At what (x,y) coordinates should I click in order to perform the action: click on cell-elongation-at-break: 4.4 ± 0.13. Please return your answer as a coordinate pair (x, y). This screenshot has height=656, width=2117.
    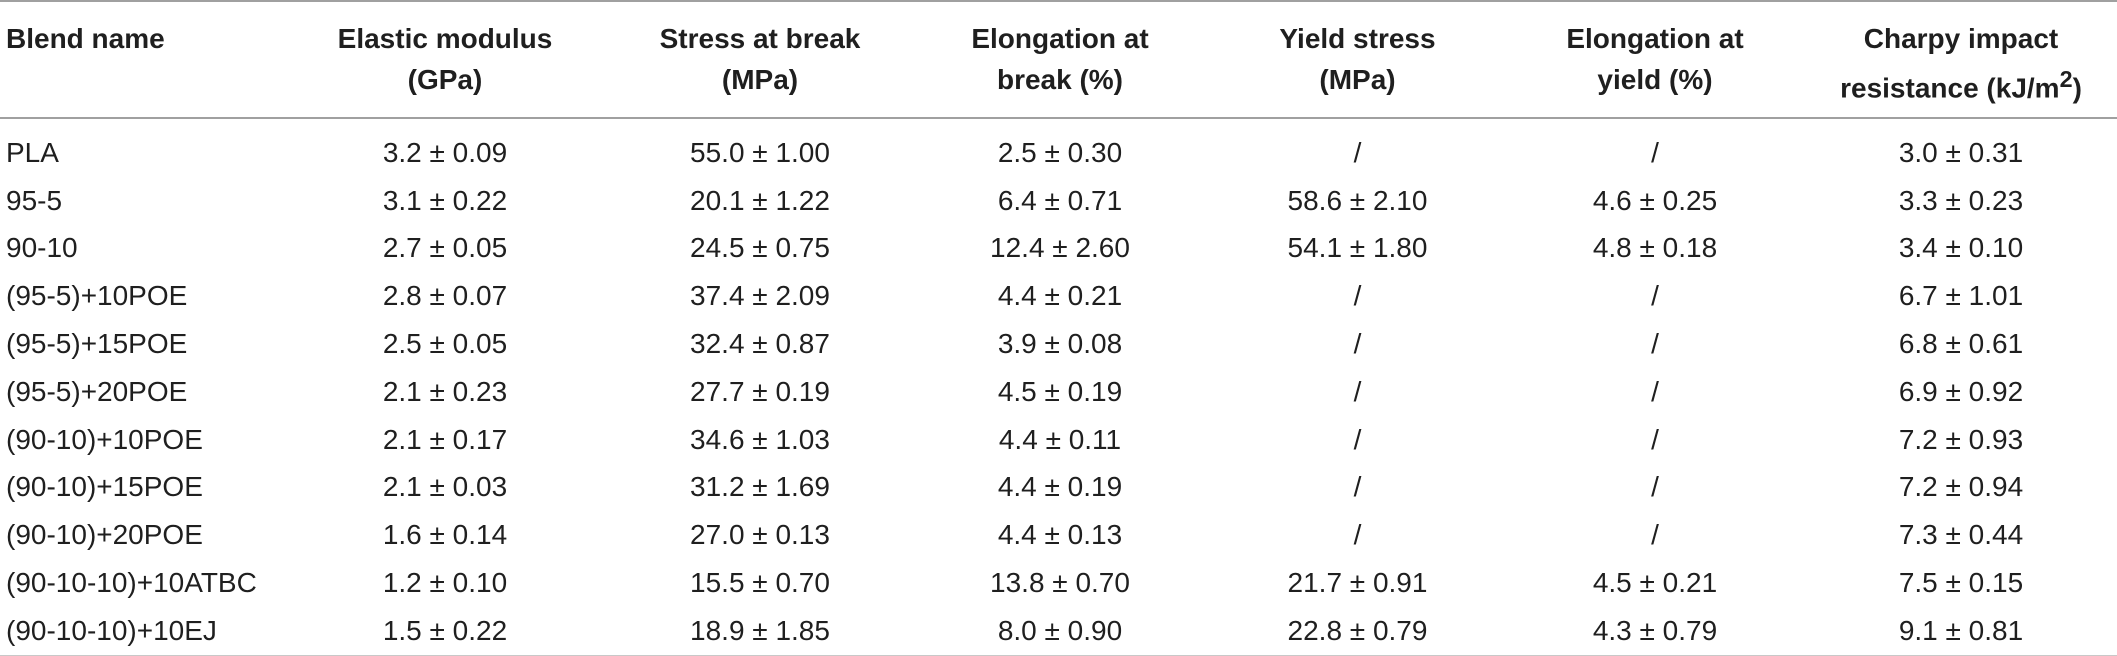
    Looking at the image, I should click on (1060, 535).